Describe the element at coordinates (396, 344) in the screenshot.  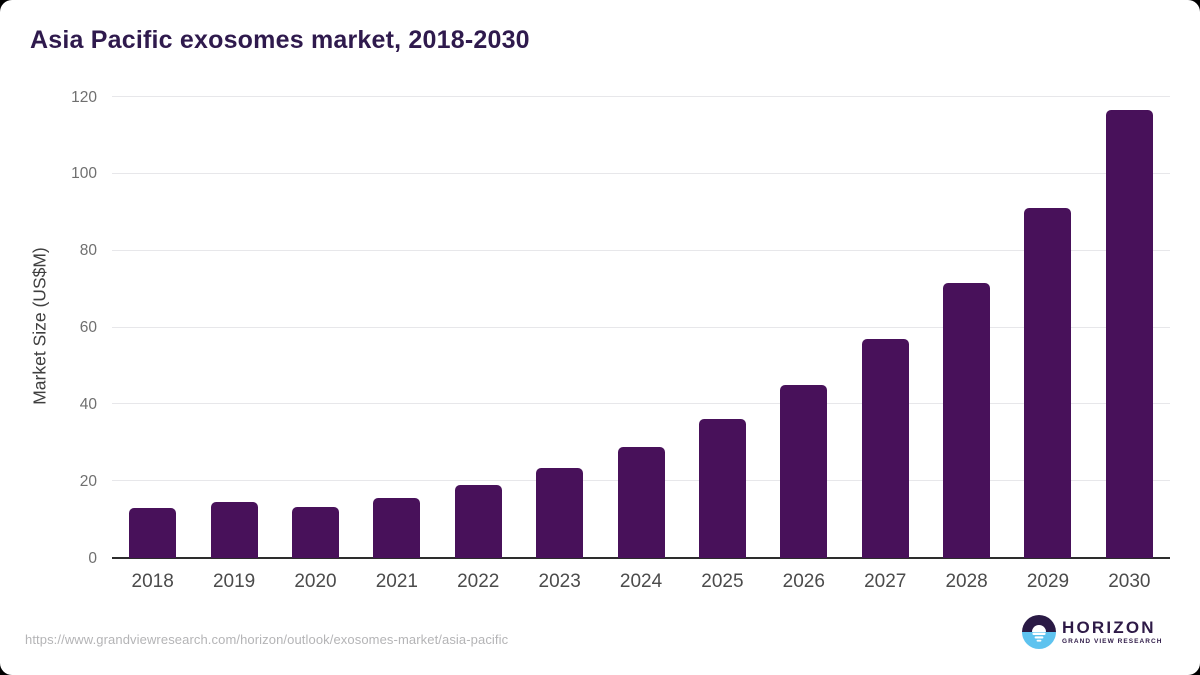
I see `bar-slot-2021: 2021` at that location.